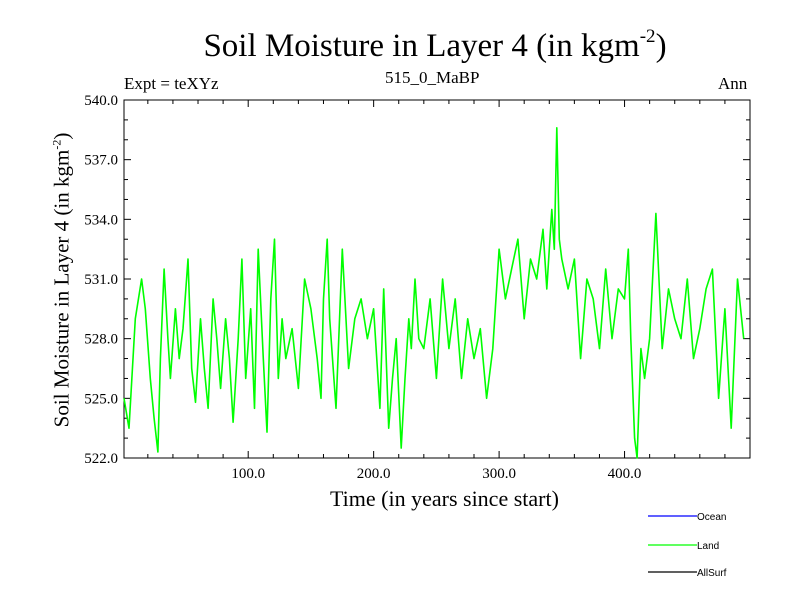  I want to click on x-tick-label: 100.0, so click(248, 474).